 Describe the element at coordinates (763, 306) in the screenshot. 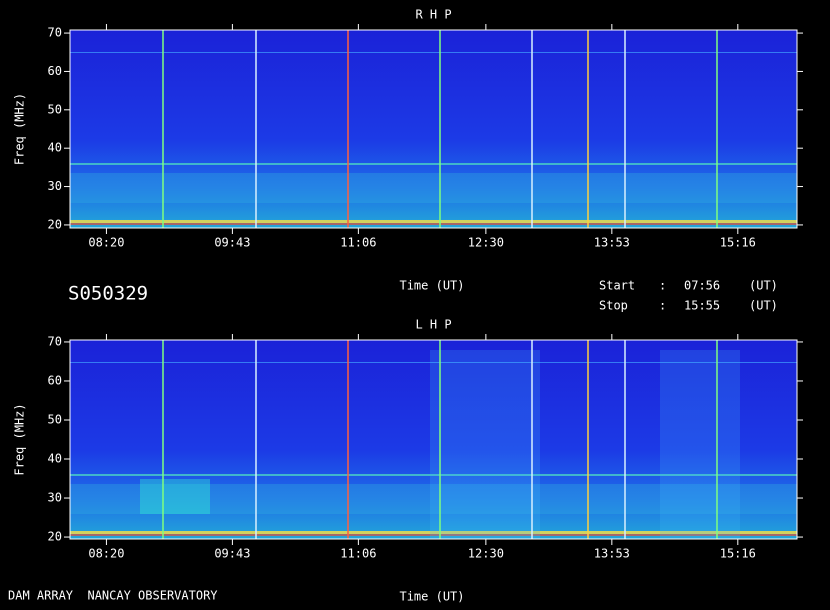

I see `stop-unit: (UT)` at that location.